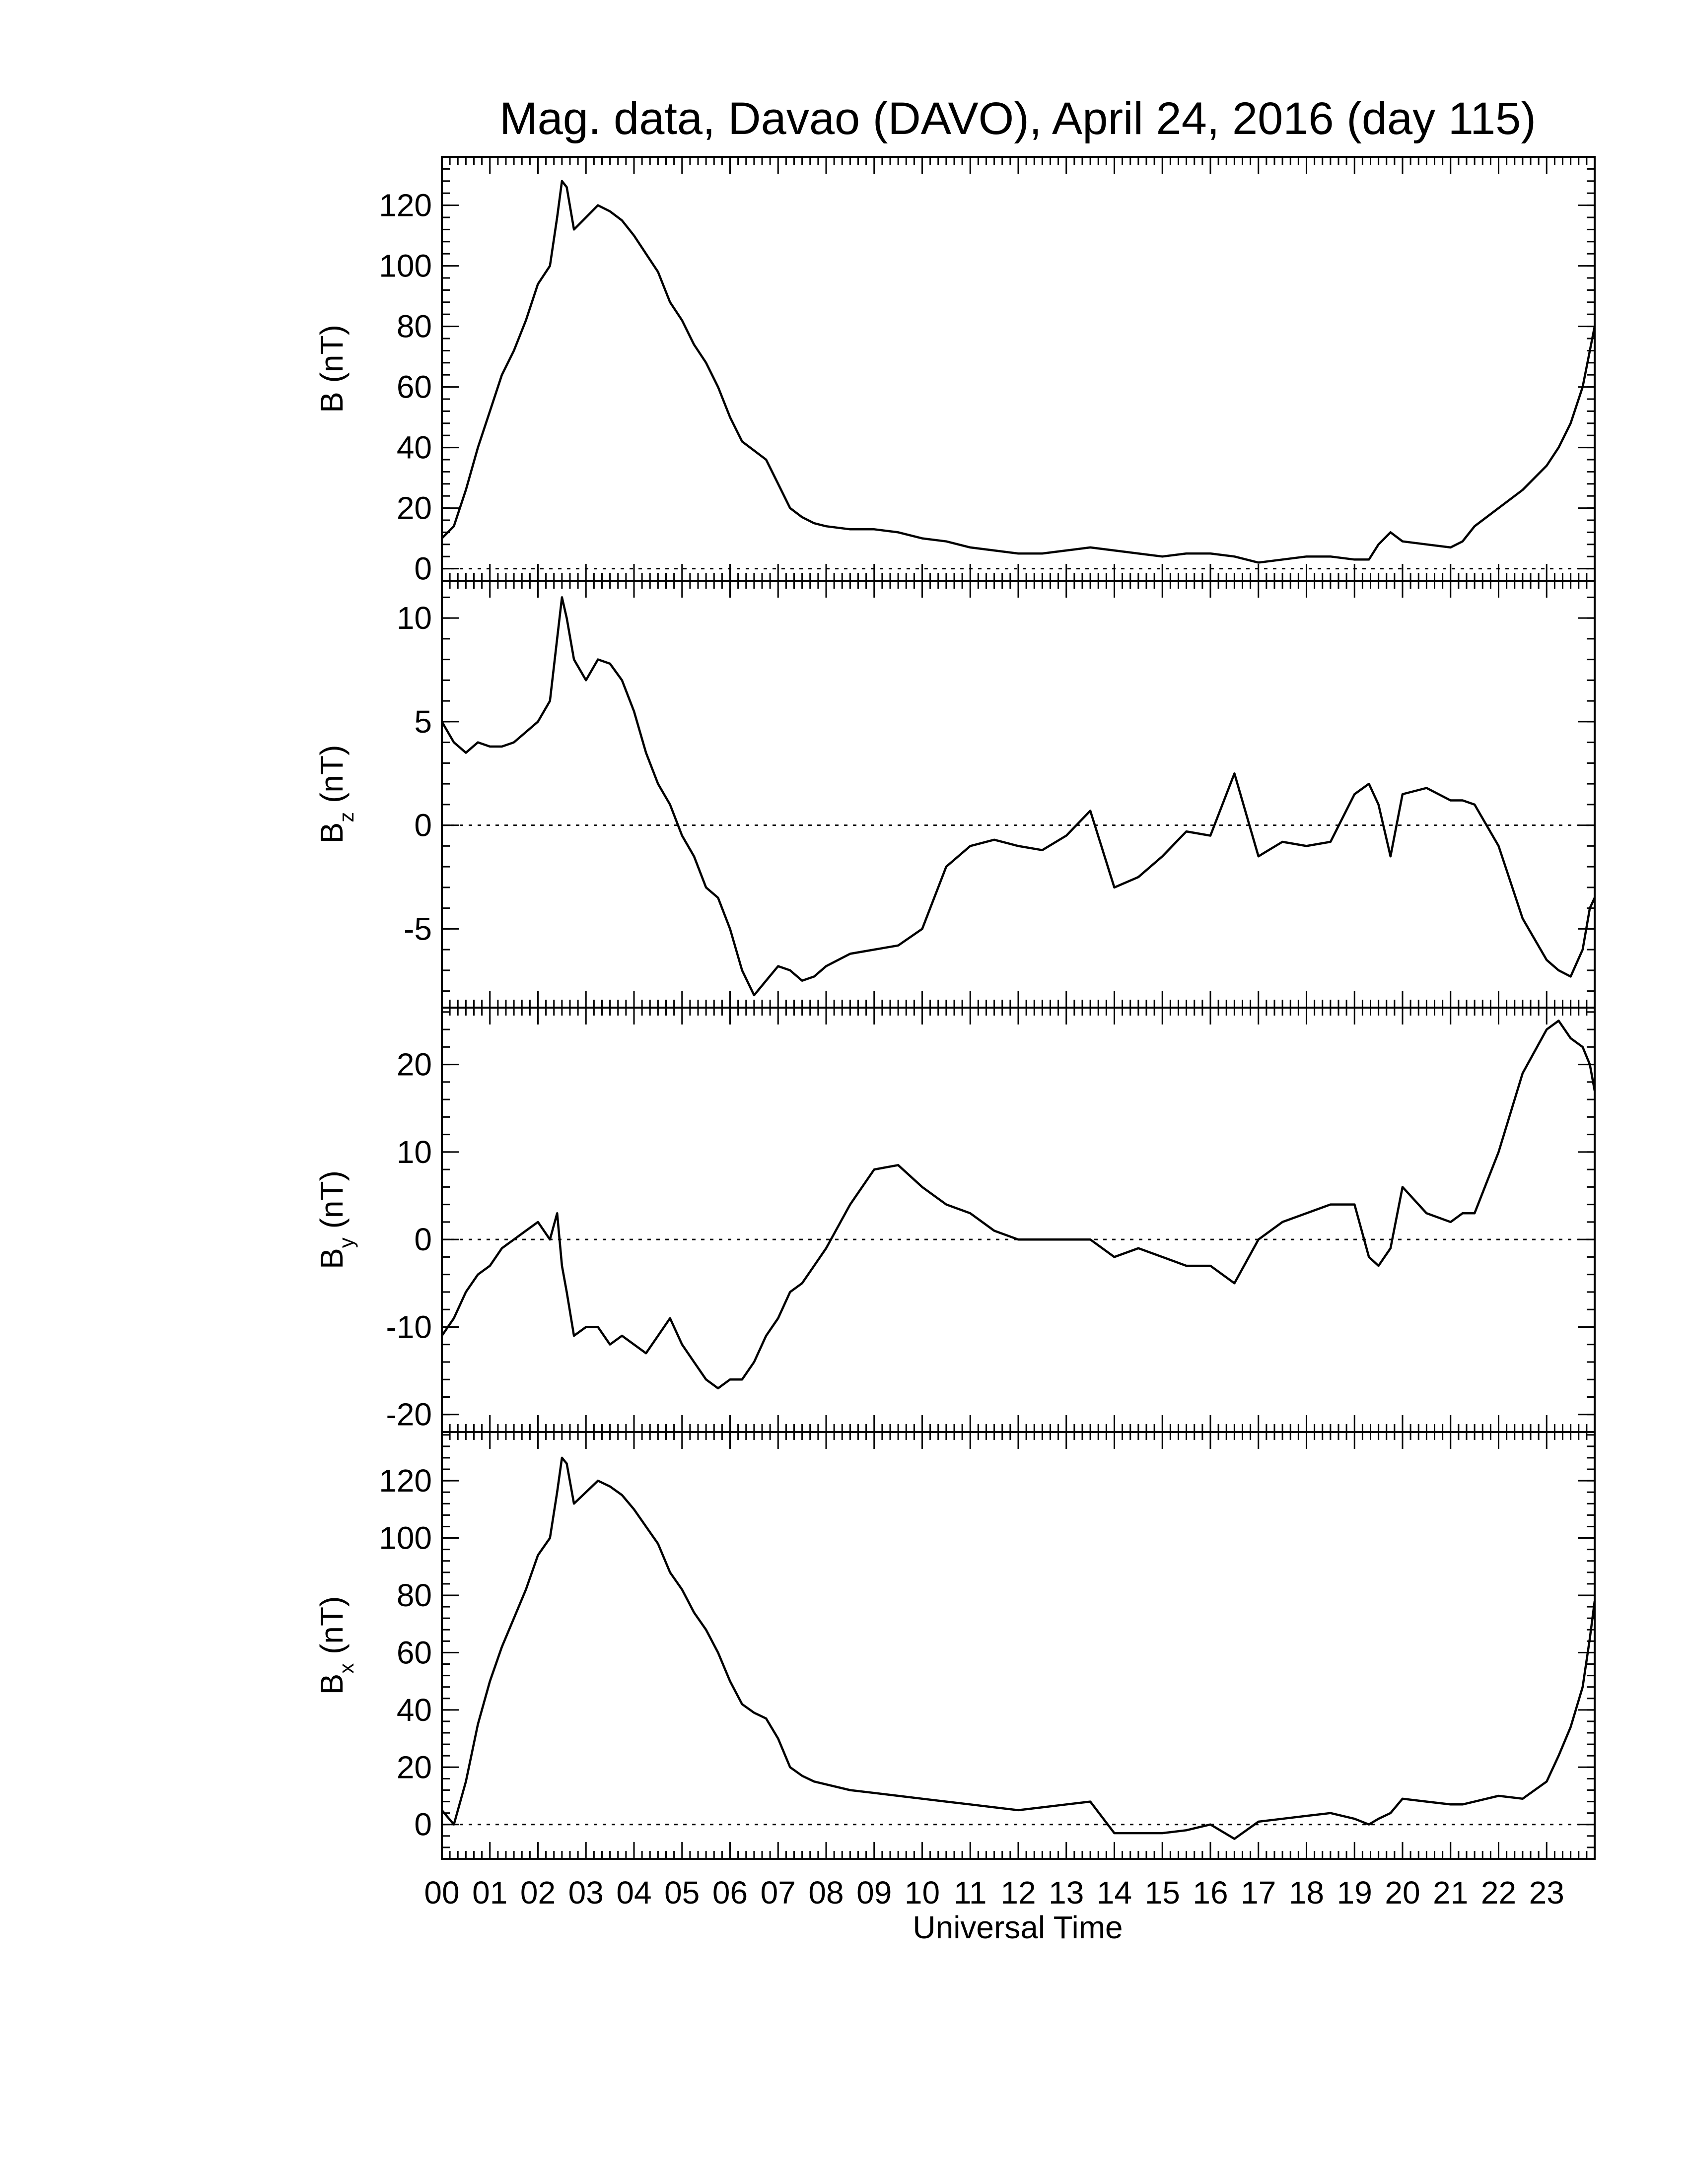 Image resolution: width=1688 pixels, height=2184 pixels. Describe the element at coordinates (441, 1893) in the screenshot. I see `x-tick-label: 00` at that location.